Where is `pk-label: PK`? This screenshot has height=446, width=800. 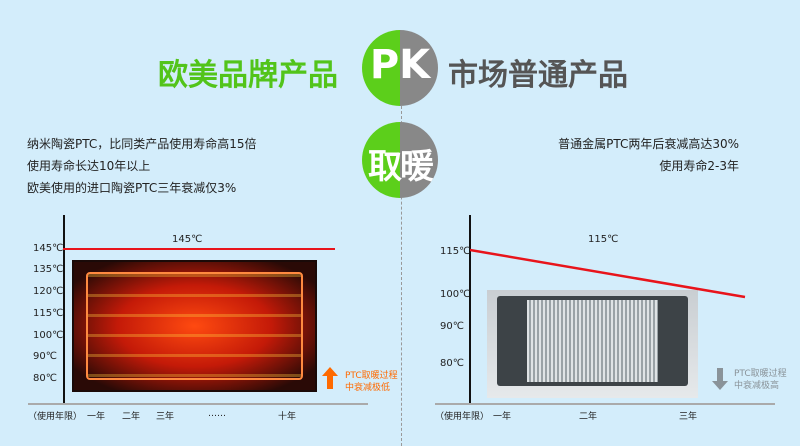
pk-label: PK is located at coordinates (400, 65).